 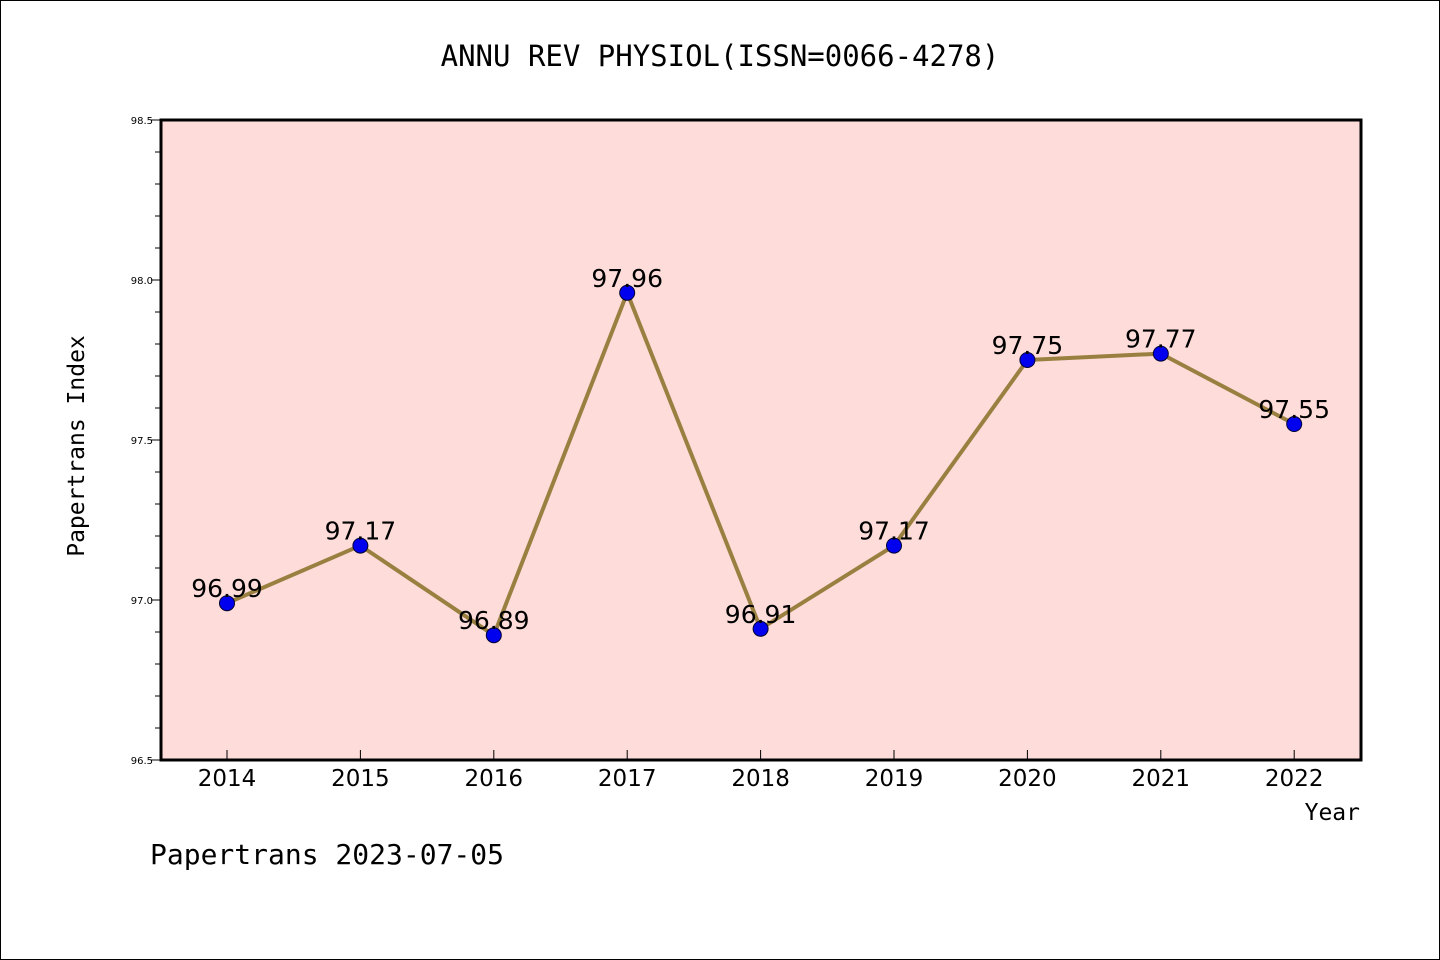 I want to click on y-axis-label: Papertrans Index, so click(x=77, y=446).